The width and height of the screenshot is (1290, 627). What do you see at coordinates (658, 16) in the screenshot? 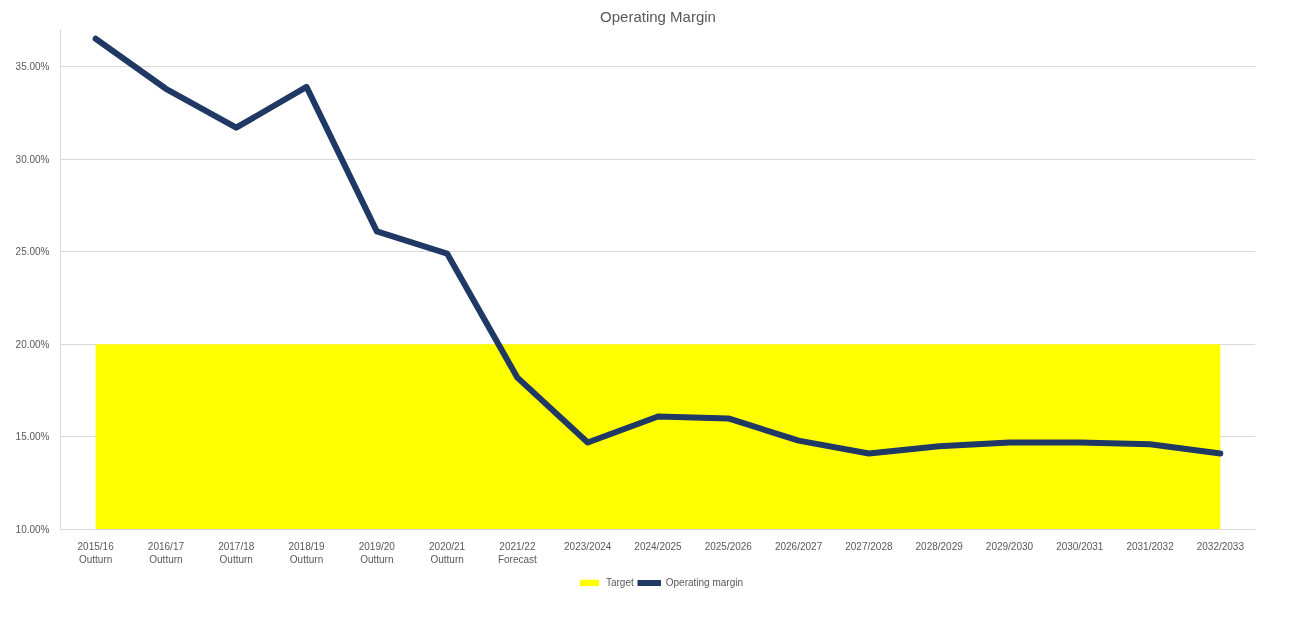
I see `chart-title: Operating Margin` at bounding box center [658, 16].